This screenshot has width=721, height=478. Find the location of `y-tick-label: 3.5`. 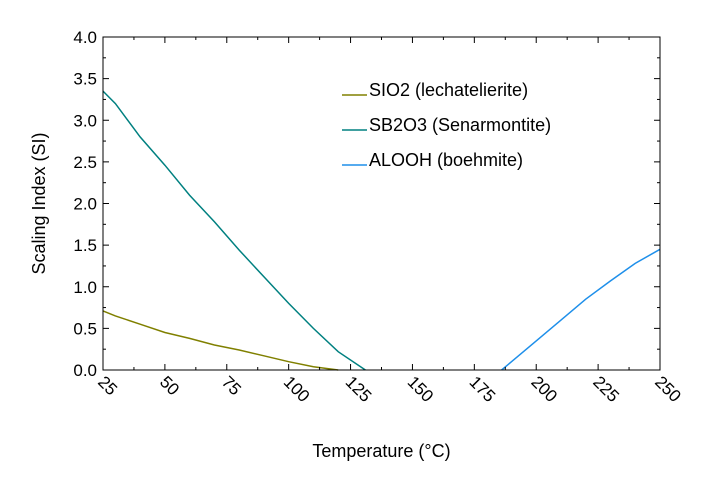

y-tick-label: 3.5 is located at coordinates (85, 79).